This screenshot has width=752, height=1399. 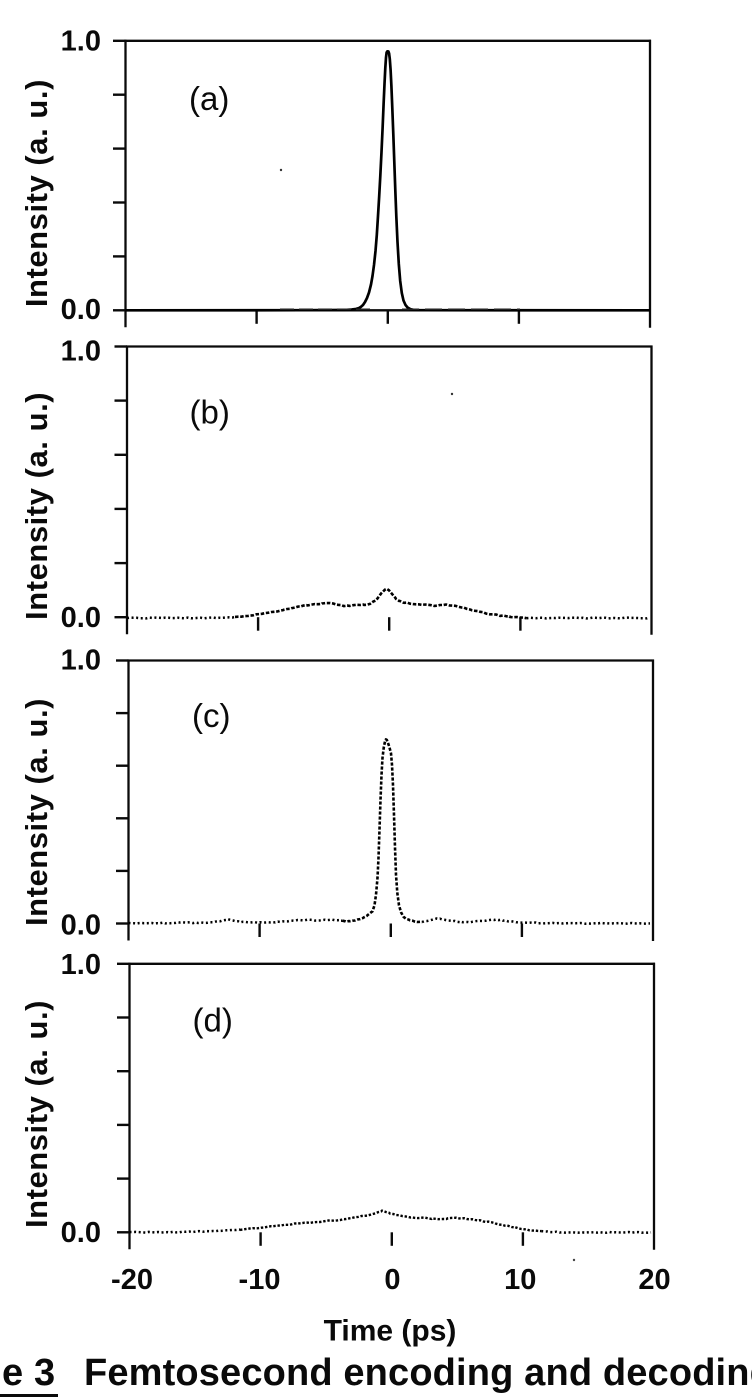 I want to click on svg-text: 10, so click(x=520, y=1280).